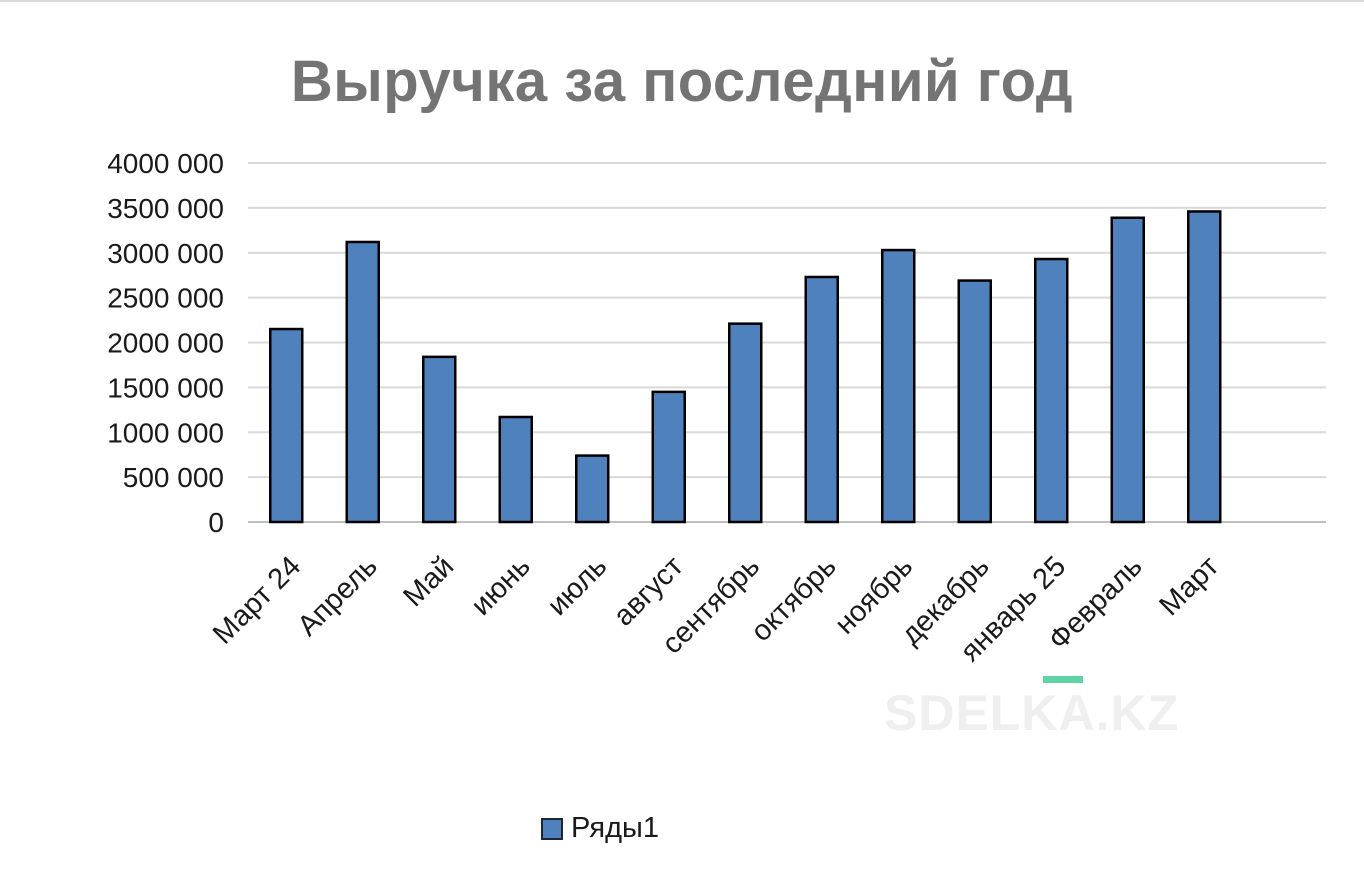 The width and height of the screenshot is (1364, 875). I want to click on legend-label: Ряды1, so click(615, 828).